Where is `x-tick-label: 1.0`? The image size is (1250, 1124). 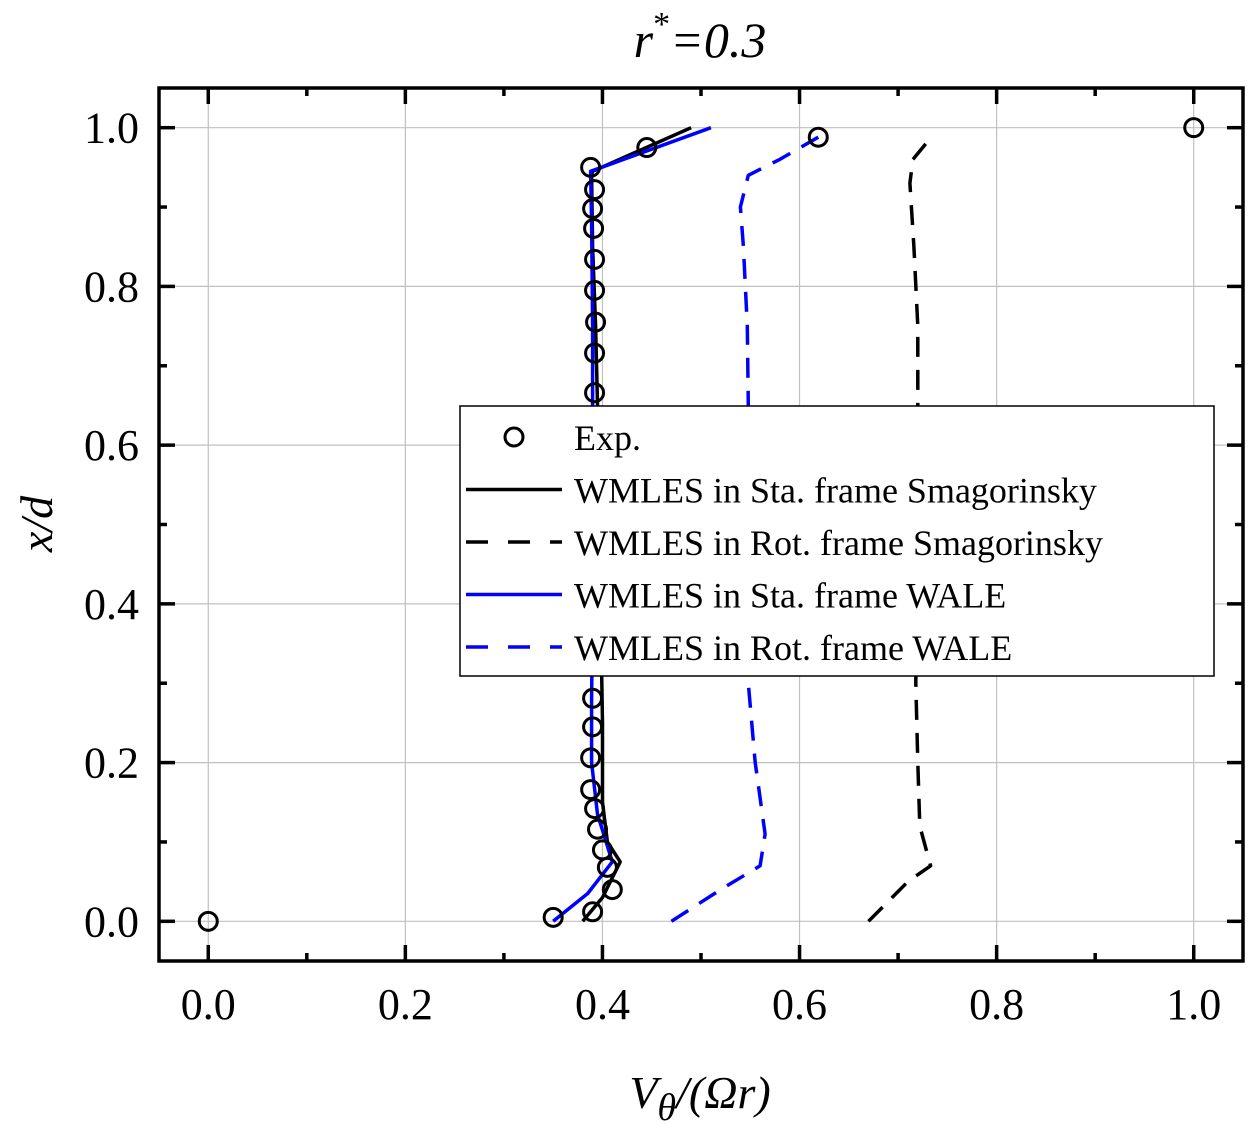 x-tick-label: 1.0 is located at coordinates (1193, 1004).